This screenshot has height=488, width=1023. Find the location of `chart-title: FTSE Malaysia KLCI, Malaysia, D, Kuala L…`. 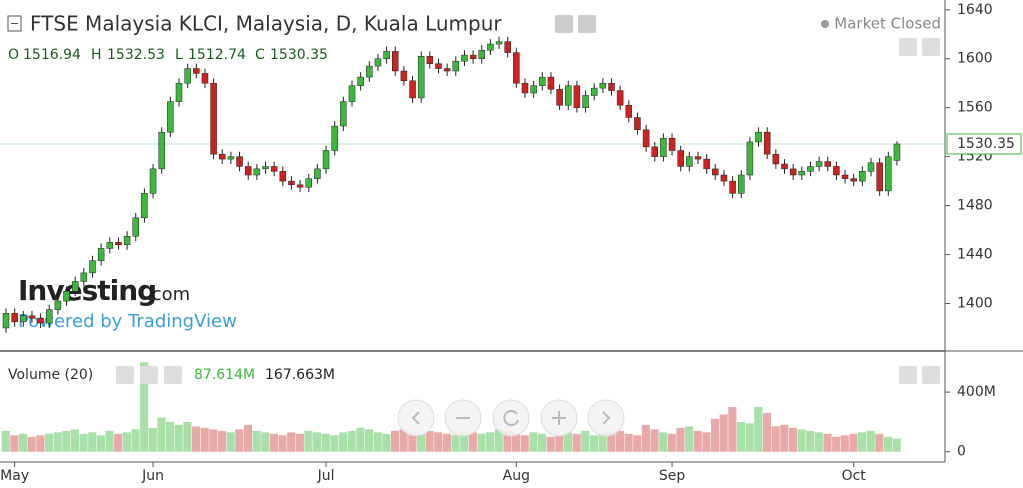

chart-title: FTSE Malaysia KLCI, Malaysia, D, Kuala L… is located at coordinates (266, 24).